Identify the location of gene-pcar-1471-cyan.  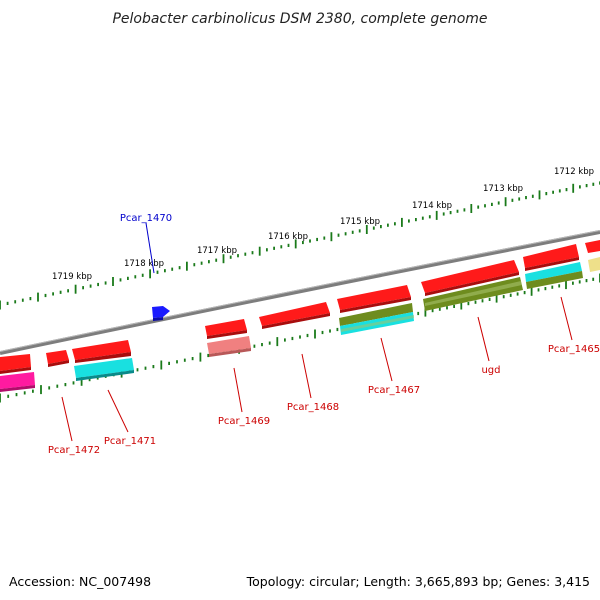
(104, 368).